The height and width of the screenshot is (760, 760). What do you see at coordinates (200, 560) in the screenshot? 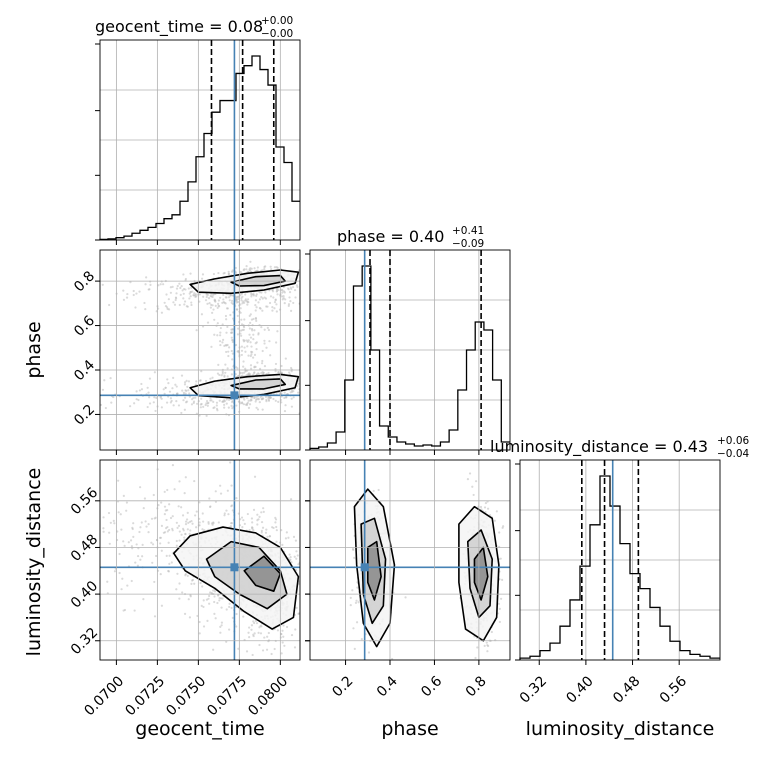
I see `panel-content` at bounding box center [200, 560].